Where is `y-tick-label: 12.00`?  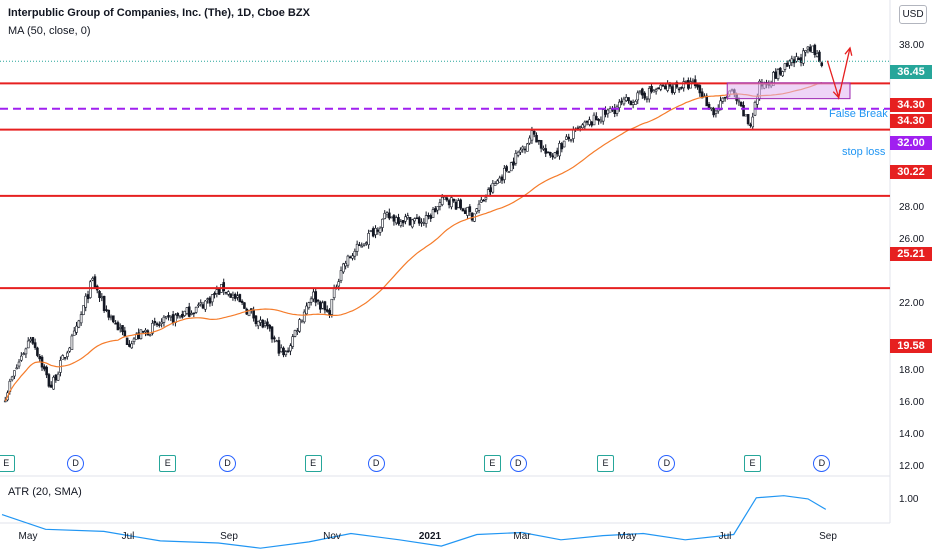 y-tick-label: 12.00 is located at coordinates (912, 466).